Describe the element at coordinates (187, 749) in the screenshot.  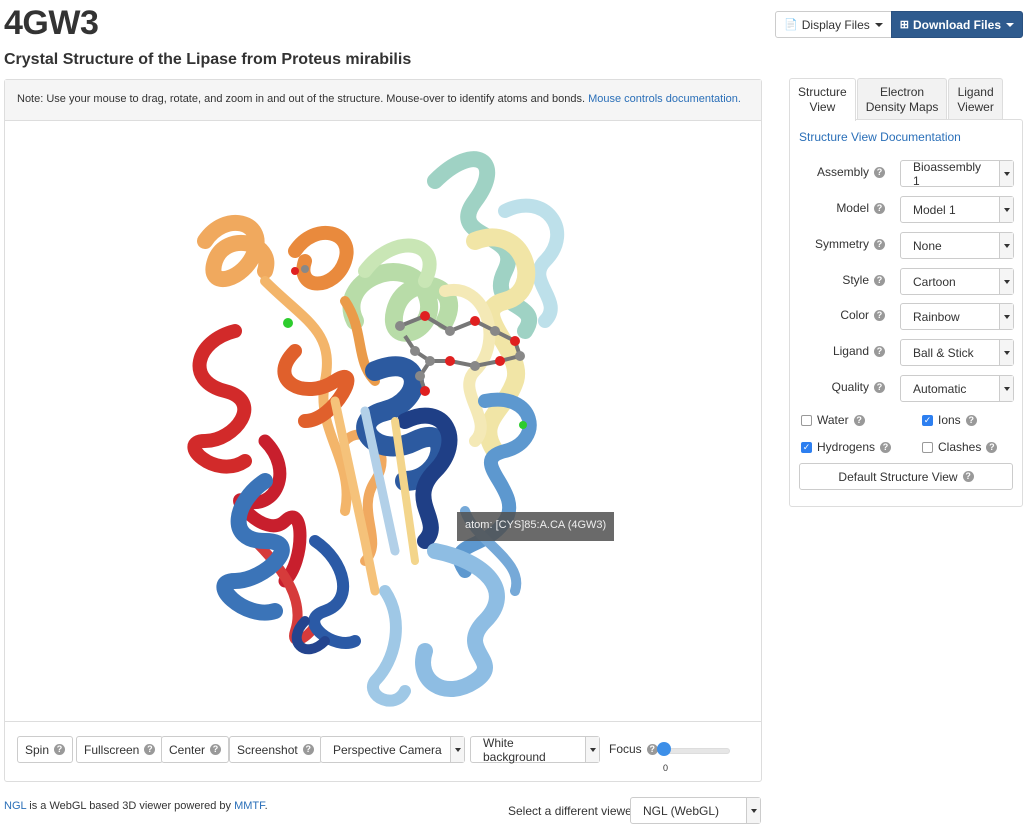
I see `center-label: Center` at that location.